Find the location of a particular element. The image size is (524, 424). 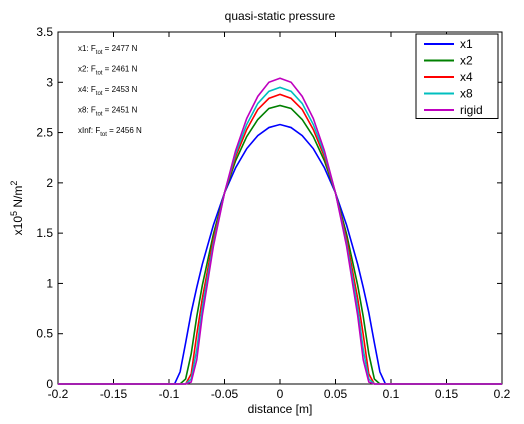

y-tick-label: 3.5 is located at coordinates (44, 32).